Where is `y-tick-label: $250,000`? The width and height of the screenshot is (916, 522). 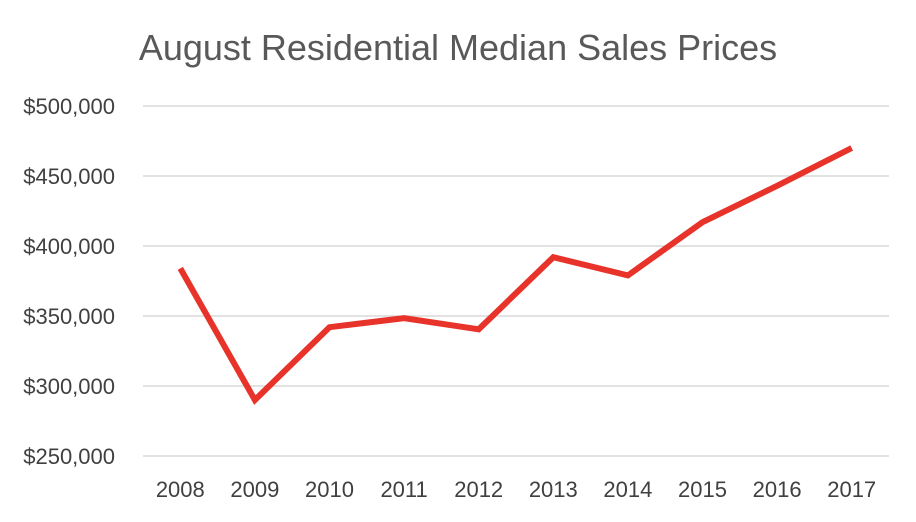 y-tick-label: $250,000 is located at coordinates (69, 456).